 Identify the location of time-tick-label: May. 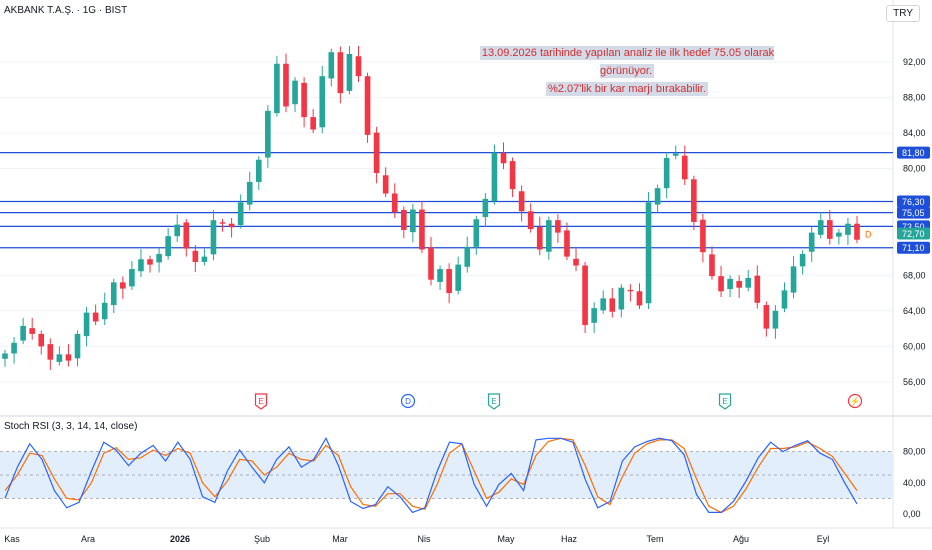
(506, 539).